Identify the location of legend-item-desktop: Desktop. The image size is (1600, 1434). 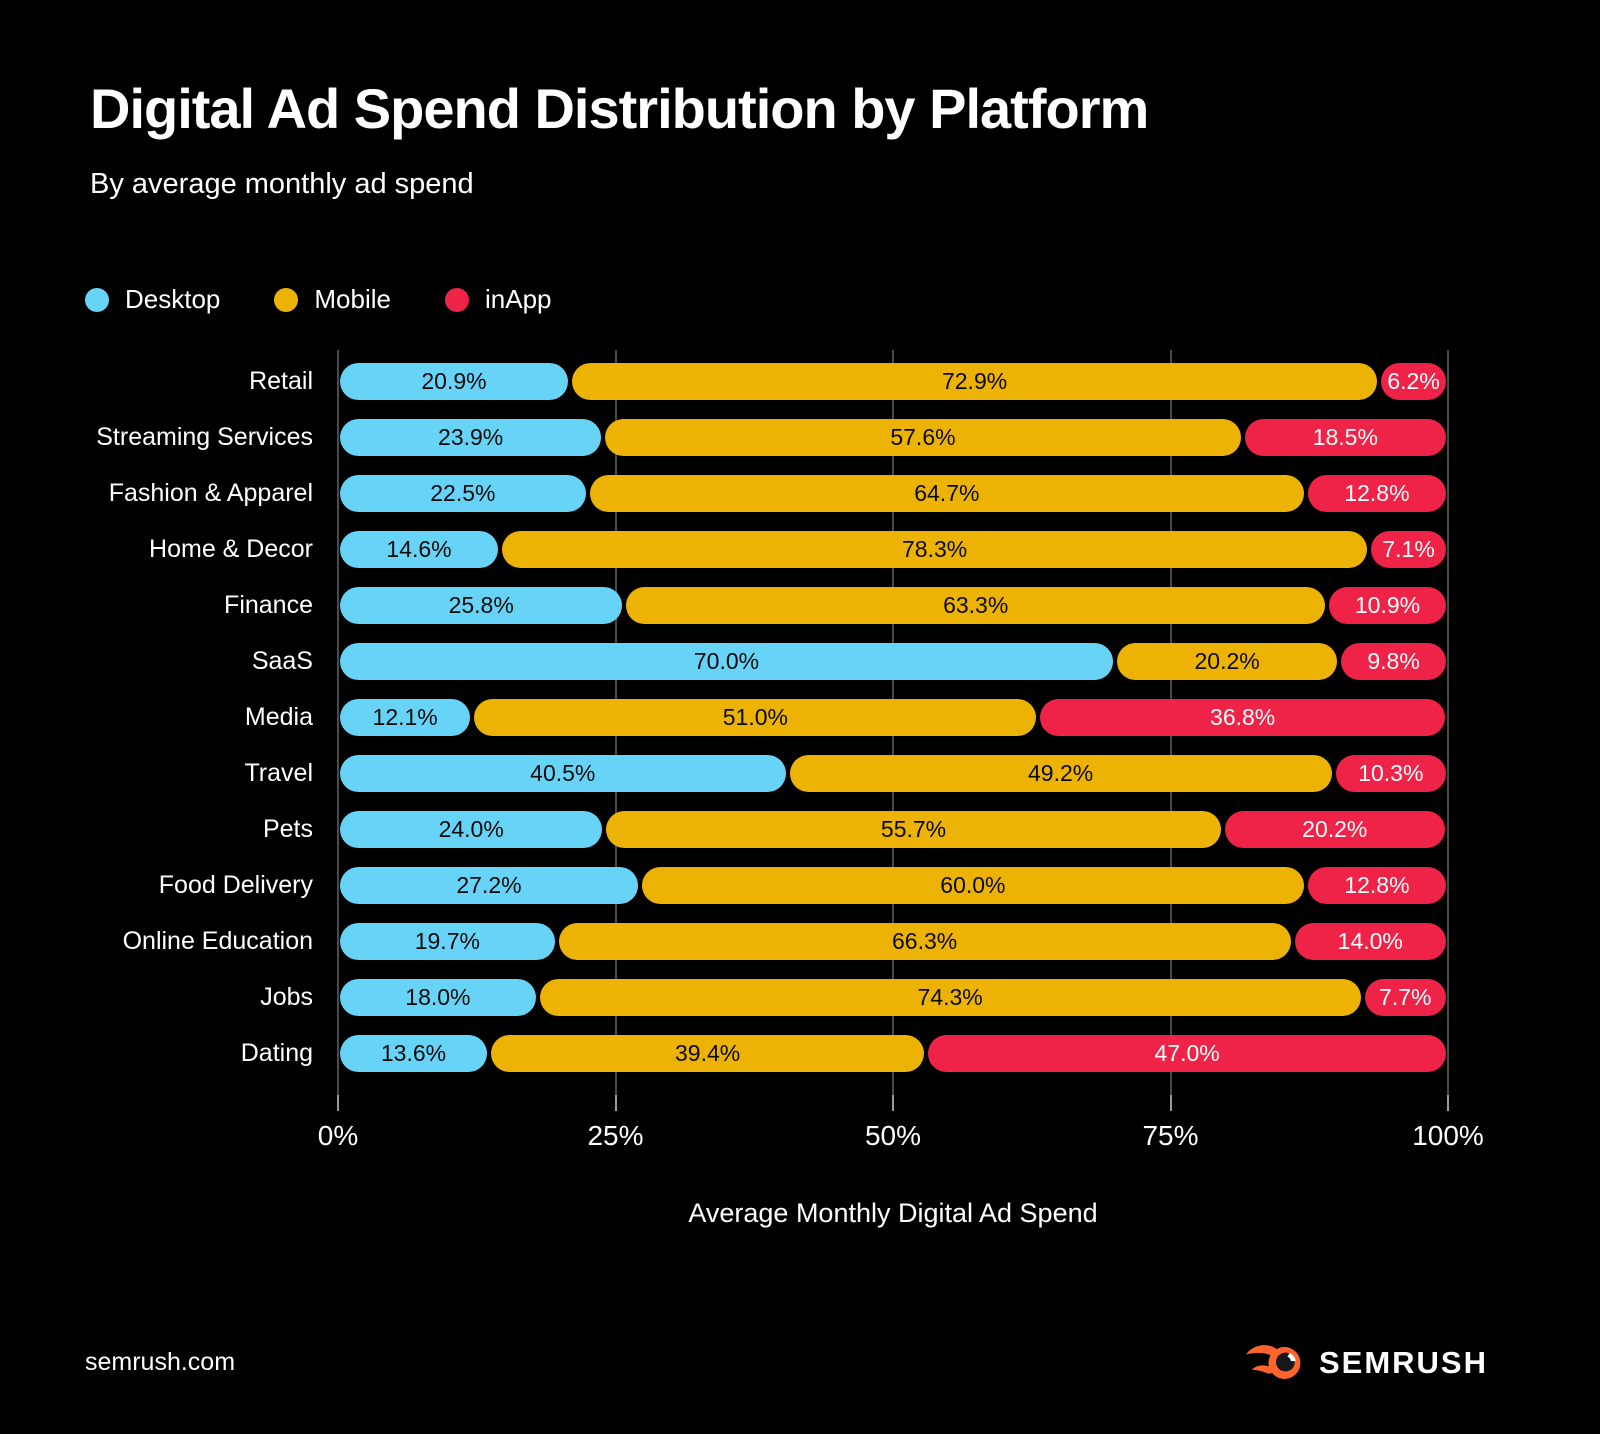
(152, 299).